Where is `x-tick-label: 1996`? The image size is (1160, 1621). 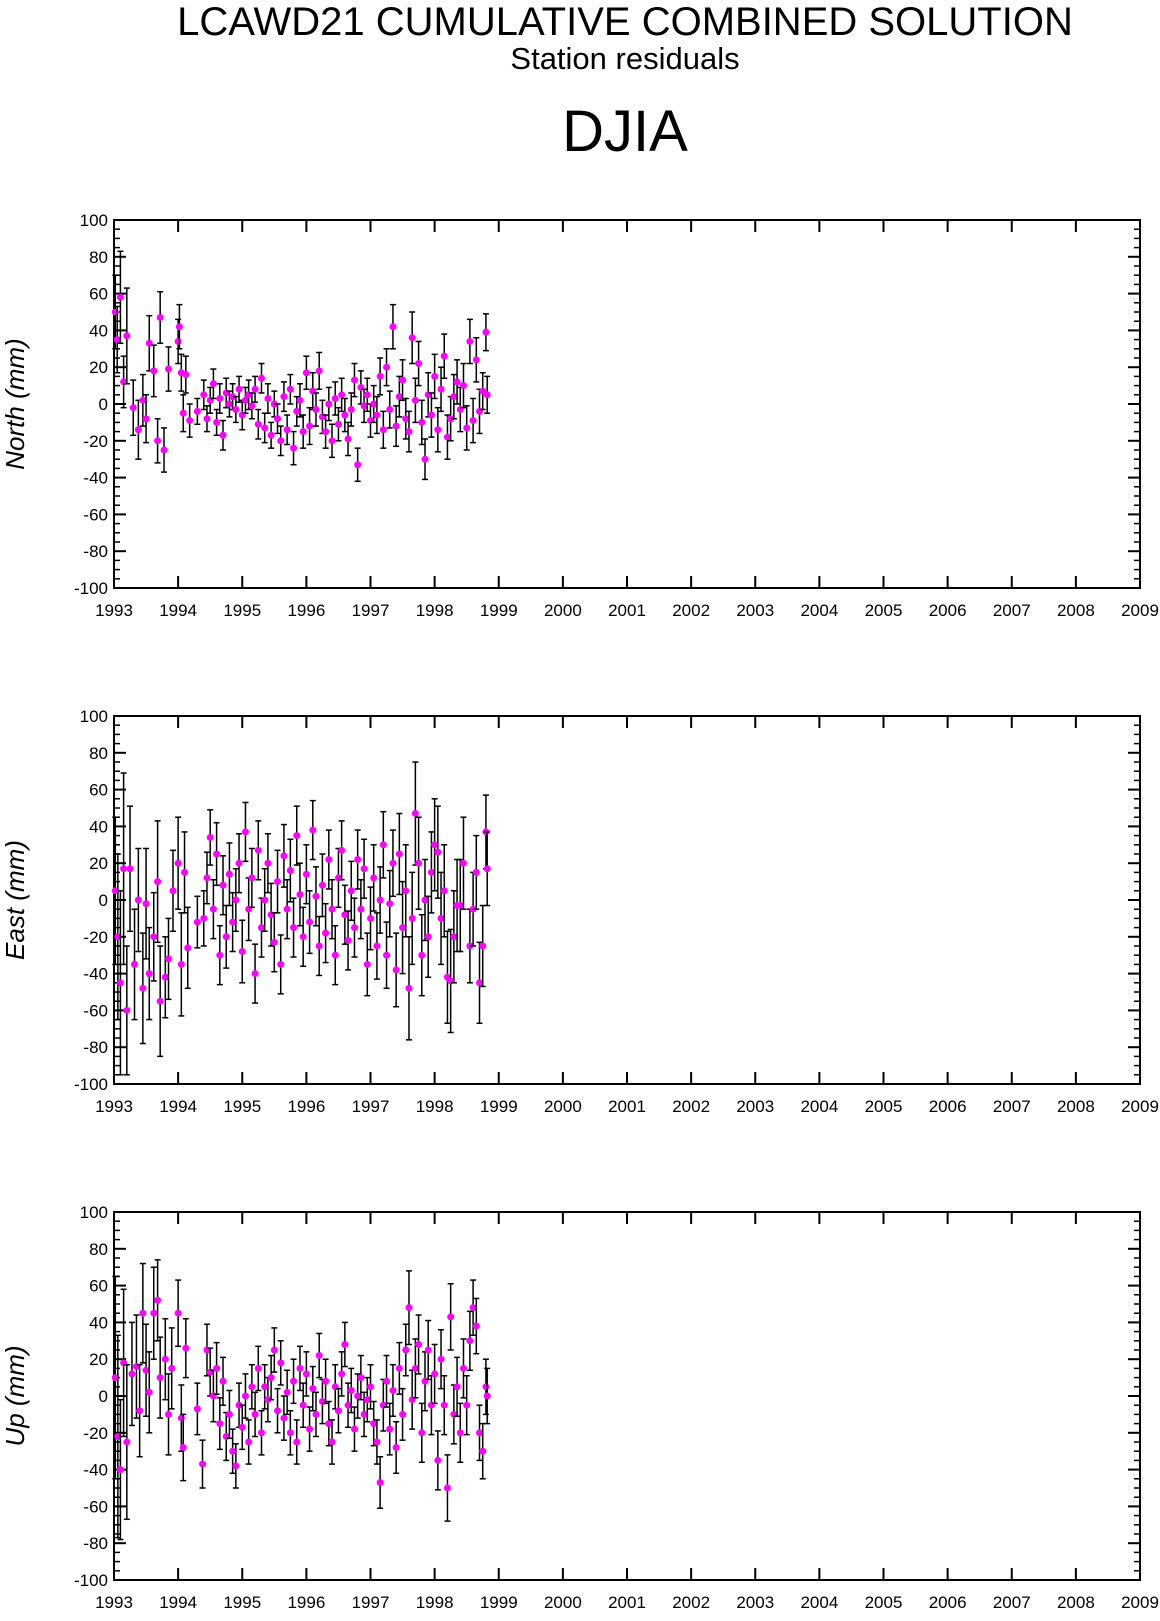 x-tick-label: 1996 is located at coordinates (306, 610).